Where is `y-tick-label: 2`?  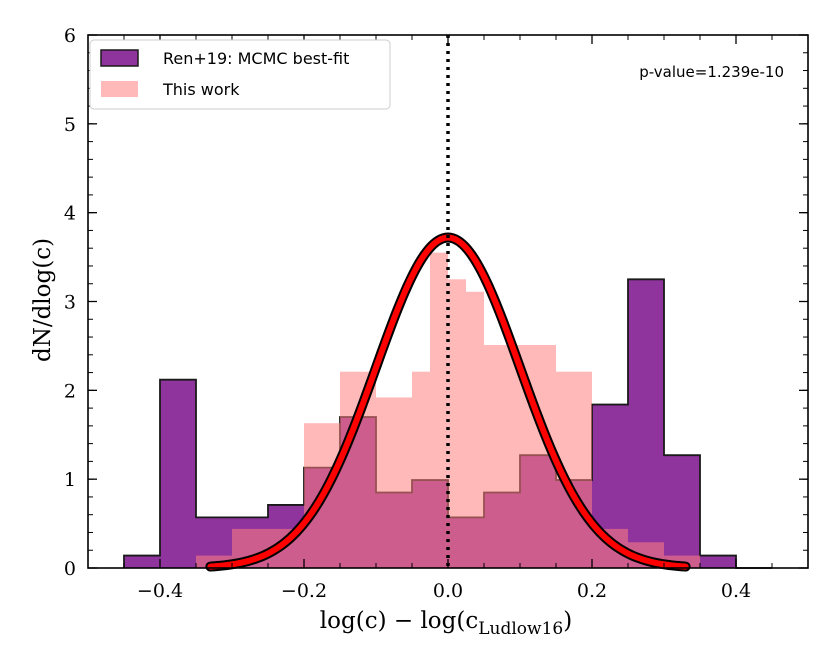 y-tick-label: 2 is located at coordinates (70, 391).